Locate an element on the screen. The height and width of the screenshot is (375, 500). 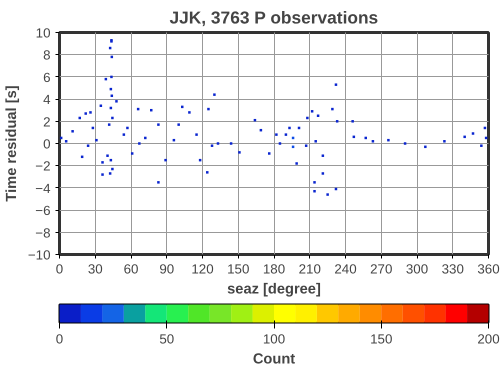
y-tick-label: 2 is located at coordinates (47, 122).